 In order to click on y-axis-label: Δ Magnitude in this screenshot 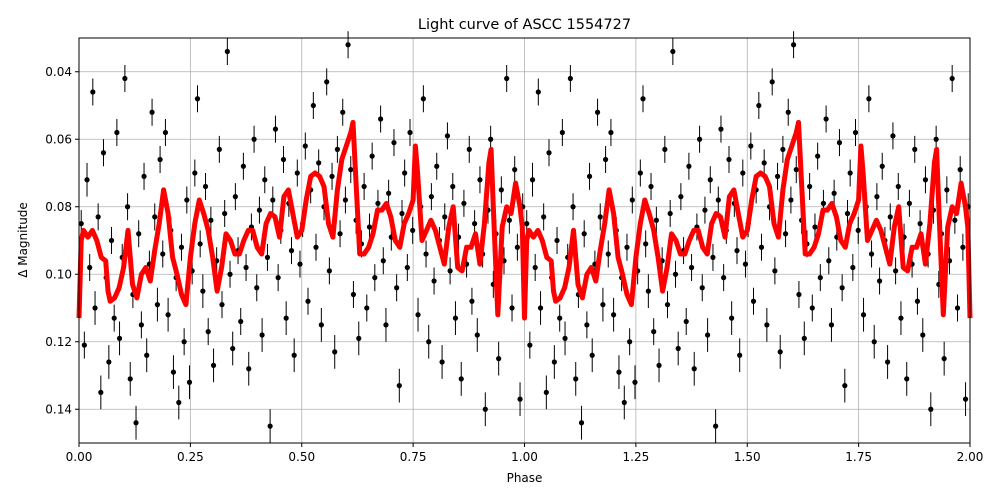, I will do `click(23, 240)`.